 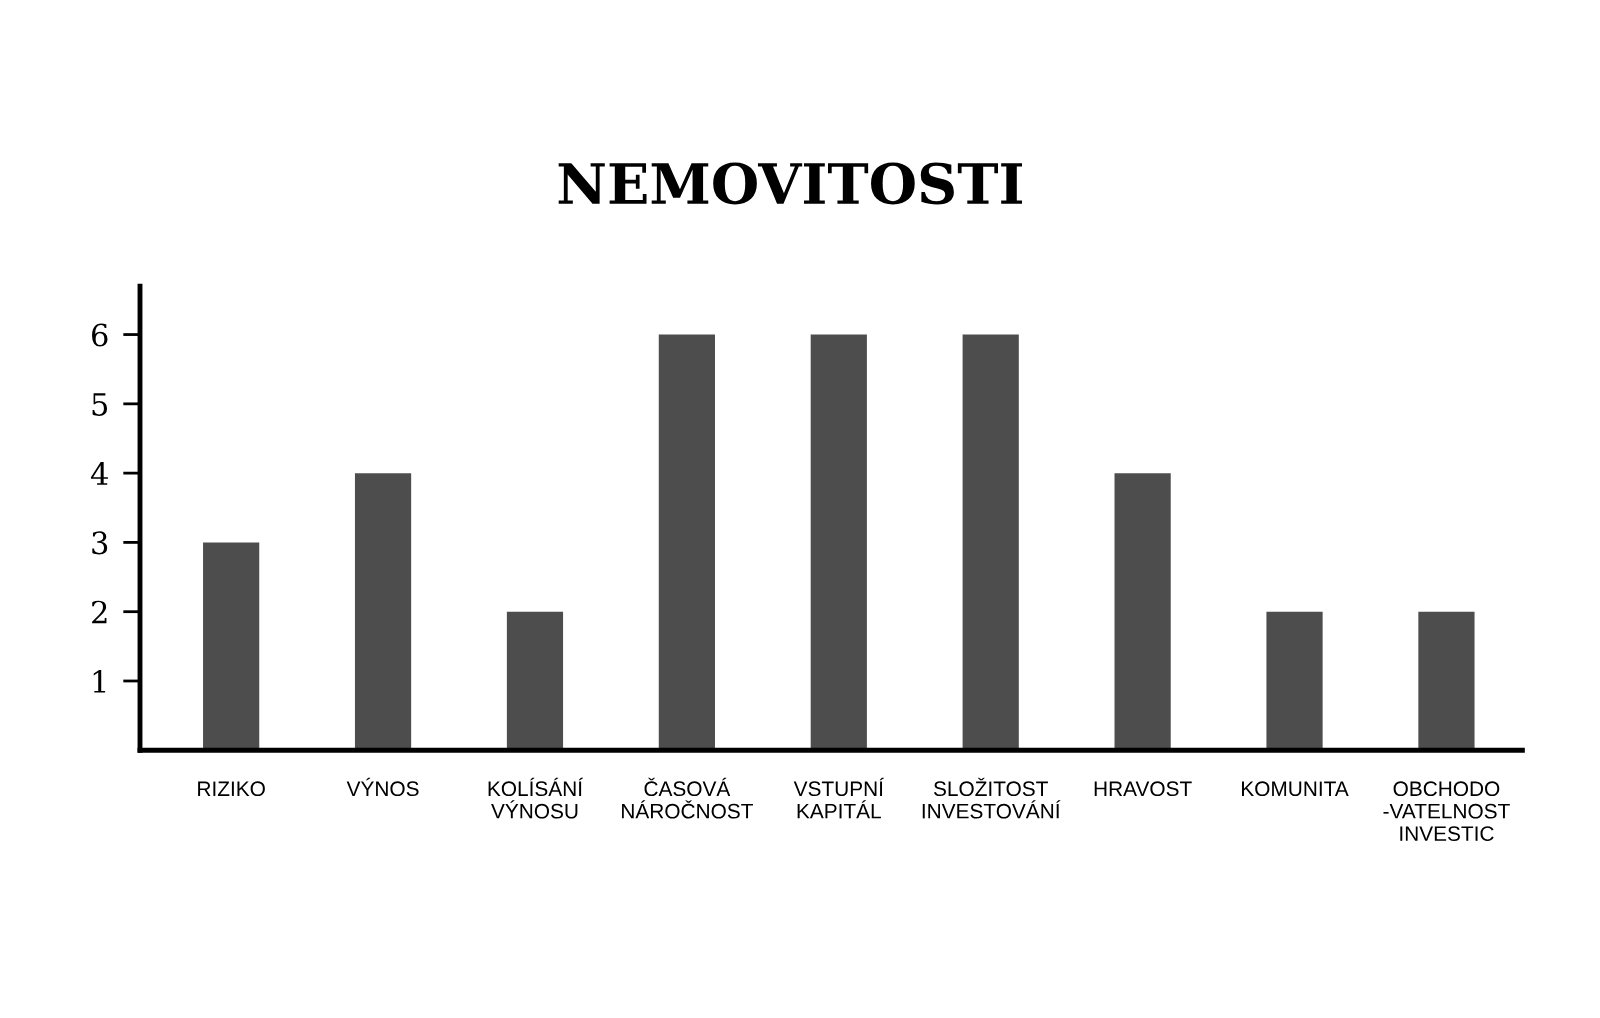 What do you see at coordinates (100, 335) in the screenshot?
I see `y-tick-label: 6` at bounding box center [100, 335].